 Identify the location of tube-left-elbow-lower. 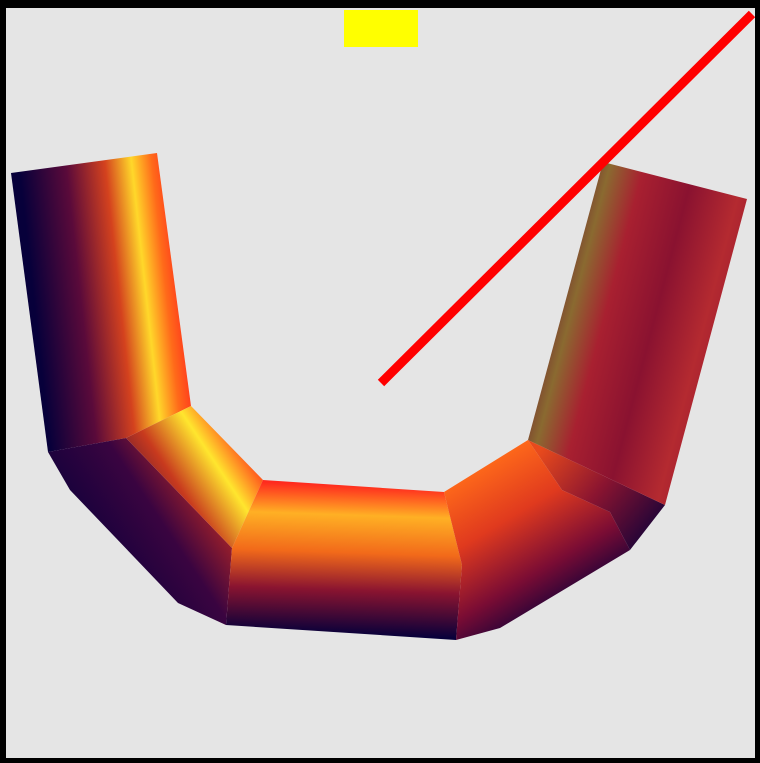
(140, 531).